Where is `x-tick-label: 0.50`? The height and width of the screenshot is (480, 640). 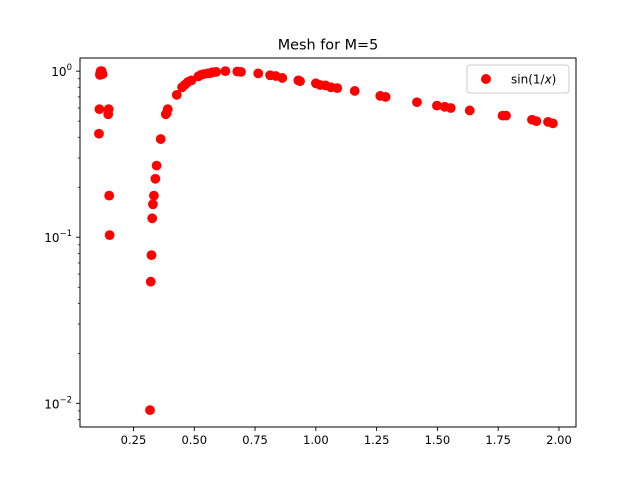
x-tick-label: 0.50 is located at coordinates (194, 440).